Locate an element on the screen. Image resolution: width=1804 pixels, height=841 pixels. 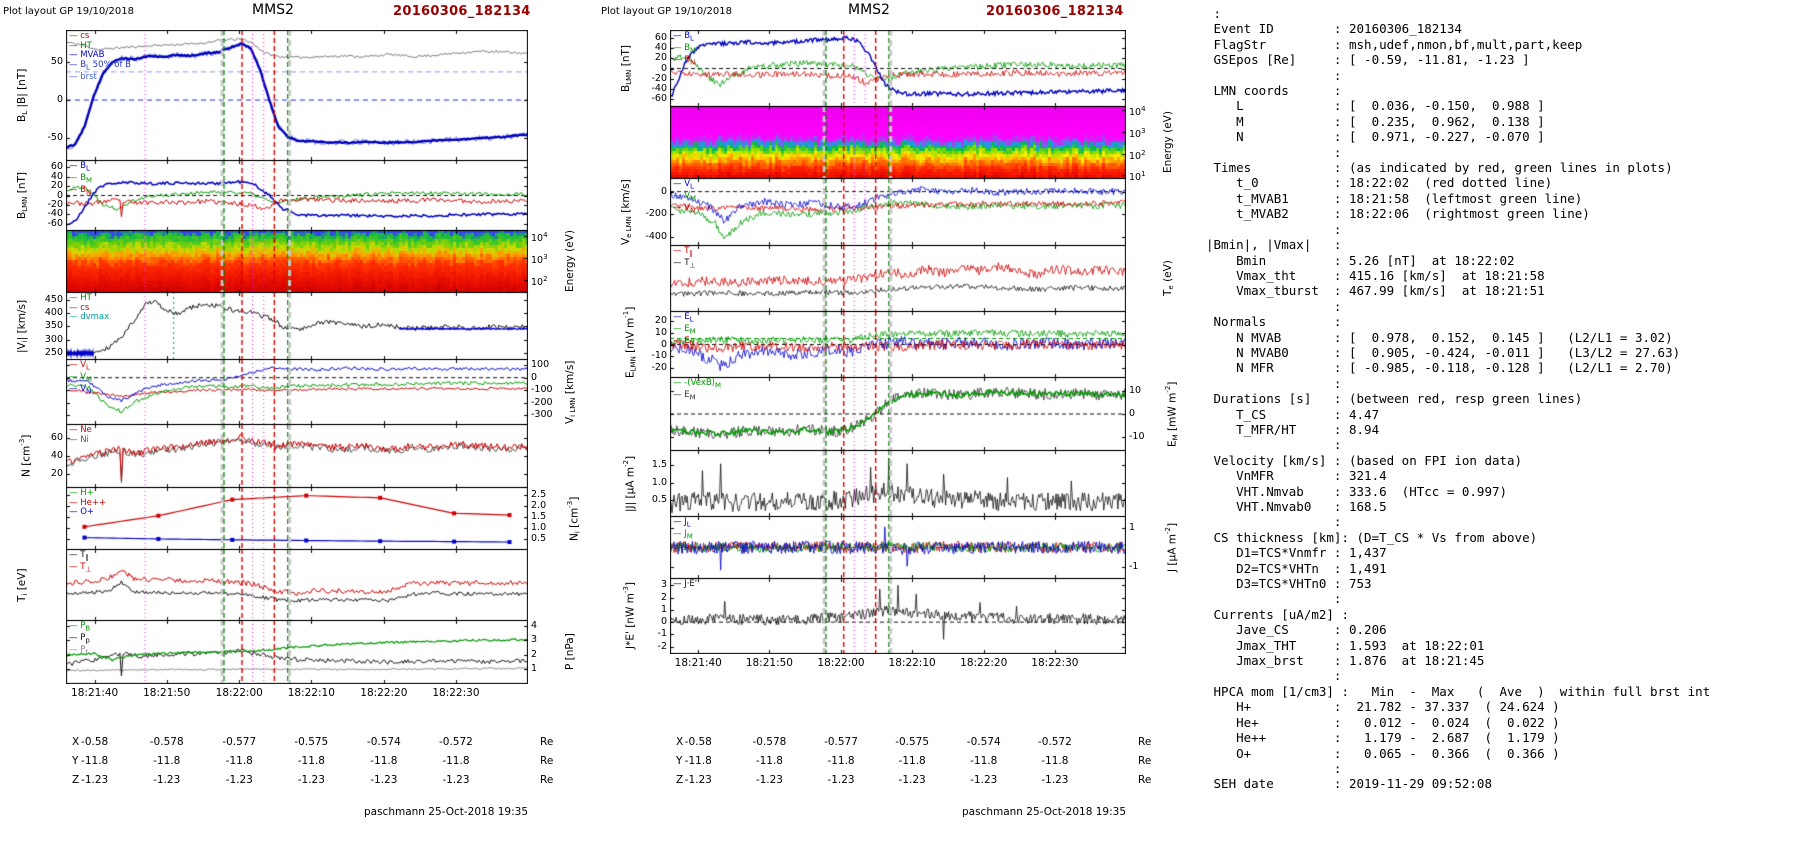
plot-layout-label: Plot layout GP 19/10/2018 is located at coordinates (667, 11).